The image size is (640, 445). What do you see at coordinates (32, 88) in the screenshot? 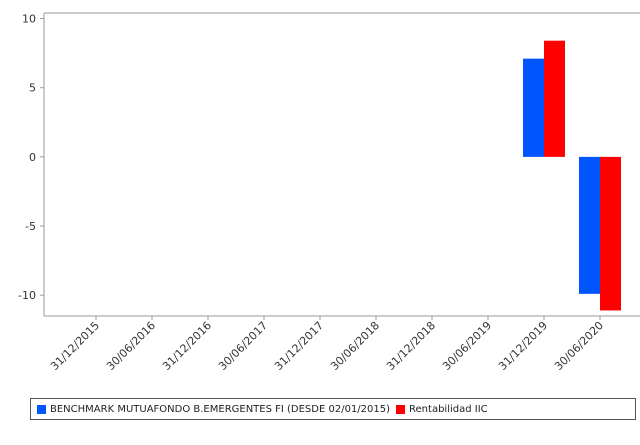
I see `y-tick-label: 5` at bounding box center [32, 88].